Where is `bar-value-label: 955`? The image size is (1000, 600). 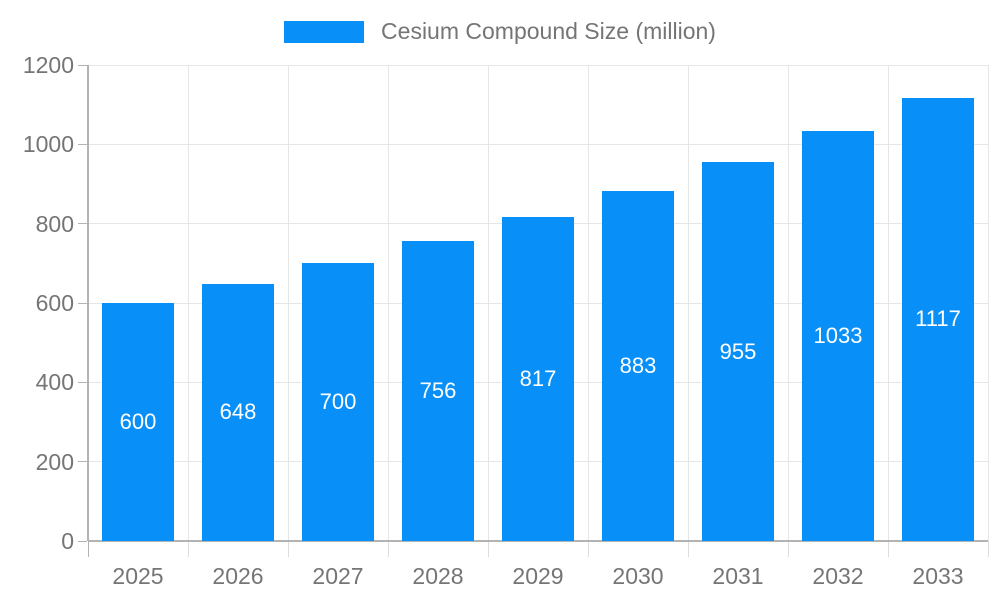 bar-value-label: 955 is located at coordinates (738, 351).